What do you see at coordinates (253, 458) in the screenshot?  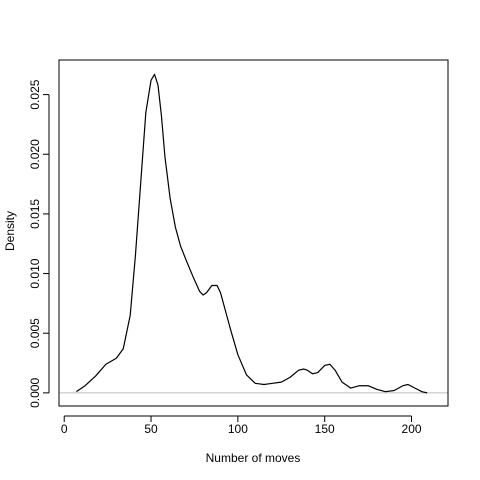 I see `x-axis-title: Number of moves` at bounding box center [253, 458].